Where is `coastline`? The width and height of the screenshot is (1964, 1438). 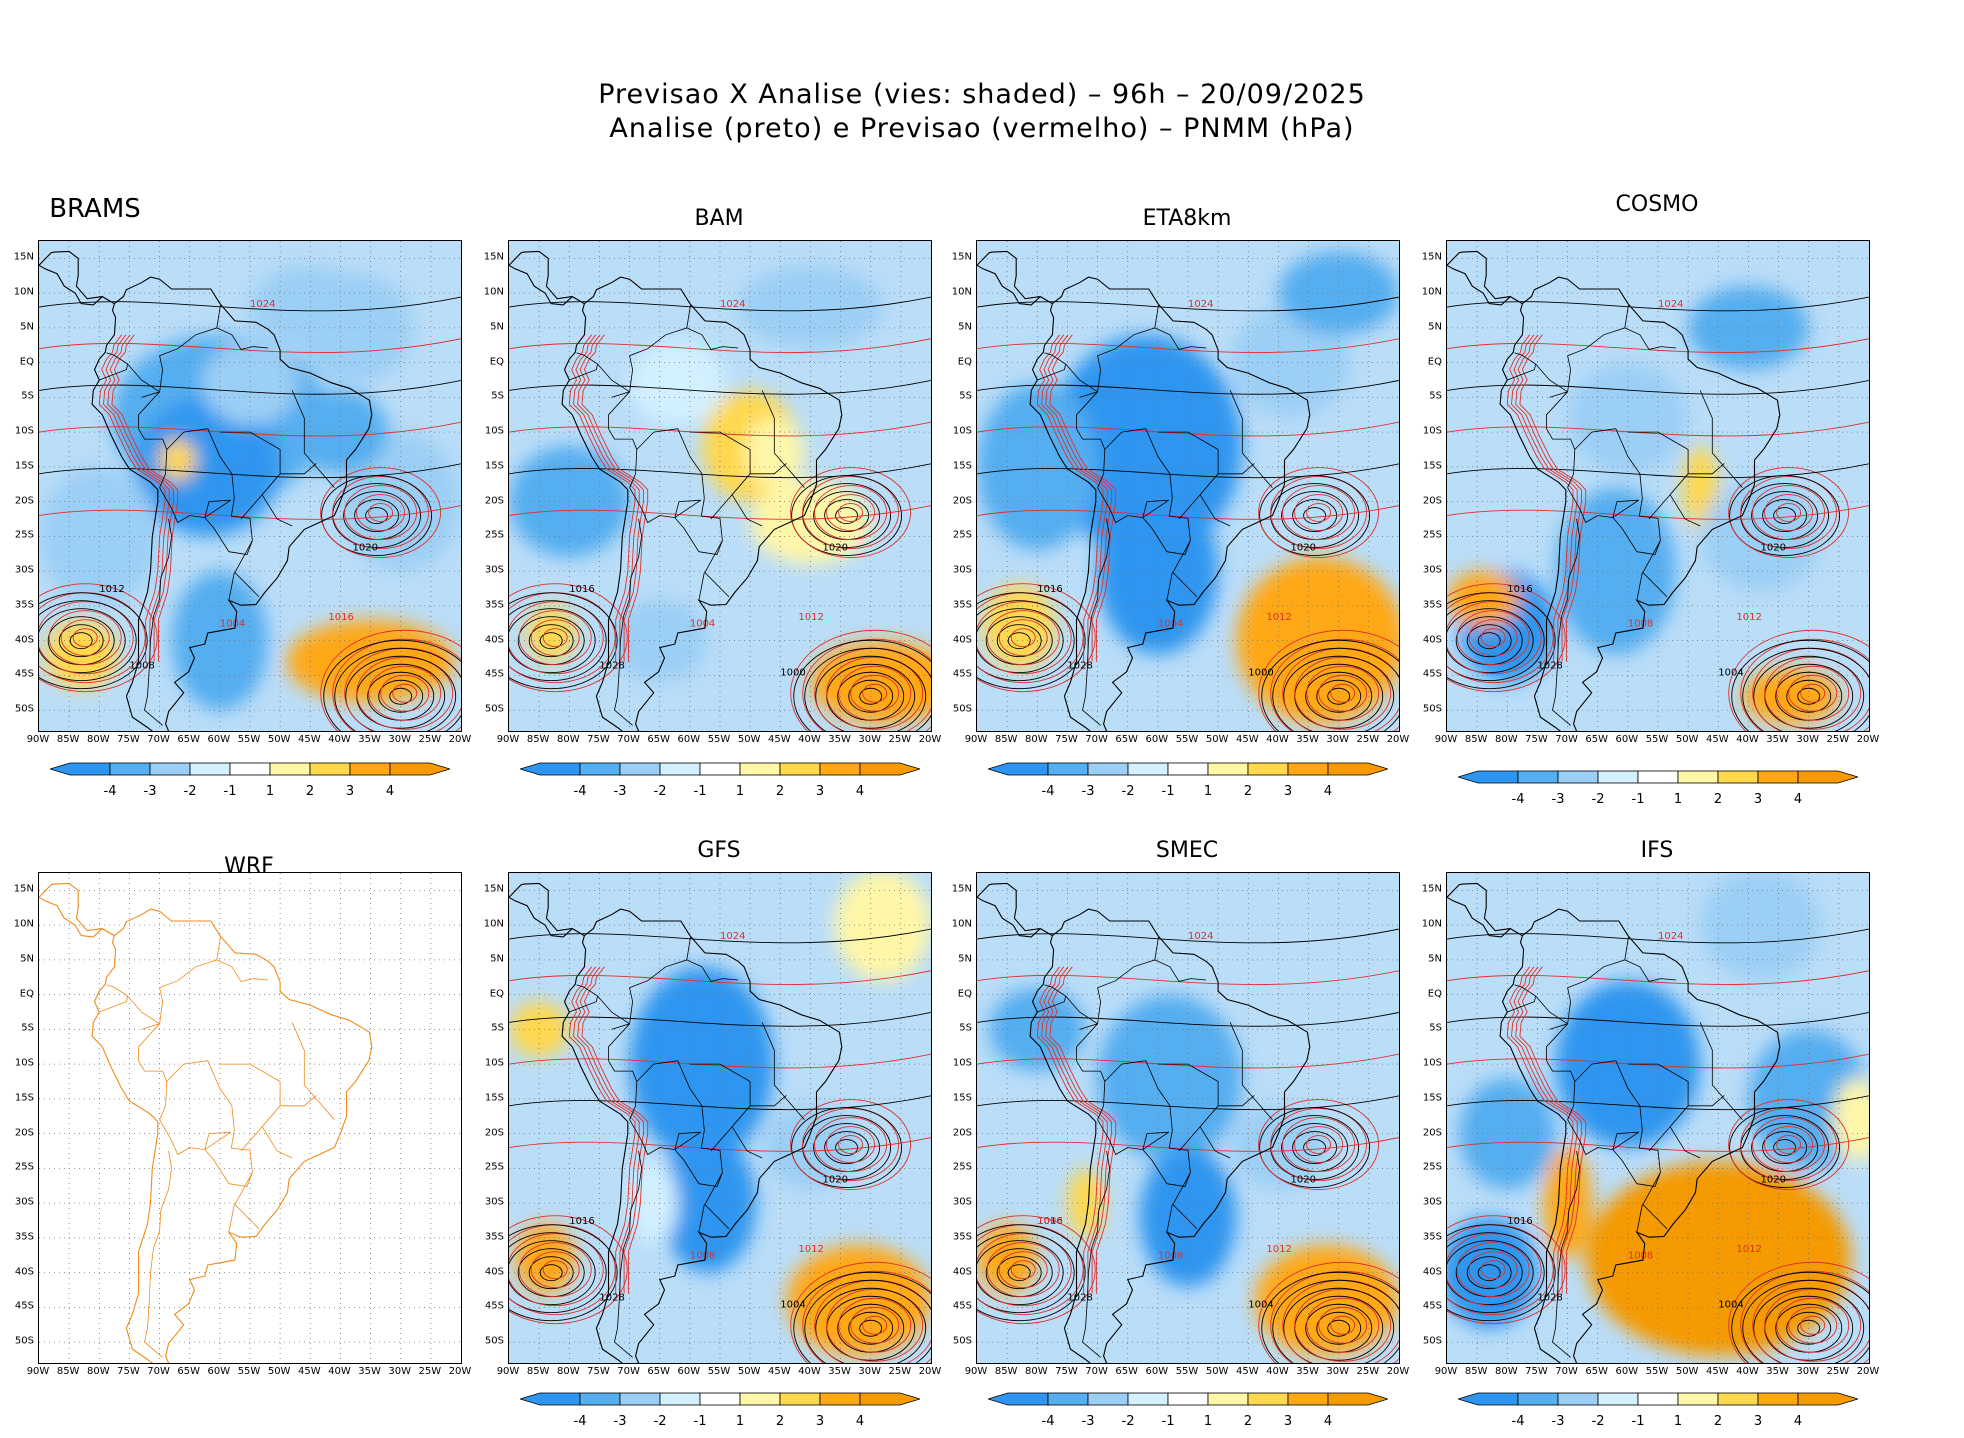
coastline is located at coordinates (702, 503).